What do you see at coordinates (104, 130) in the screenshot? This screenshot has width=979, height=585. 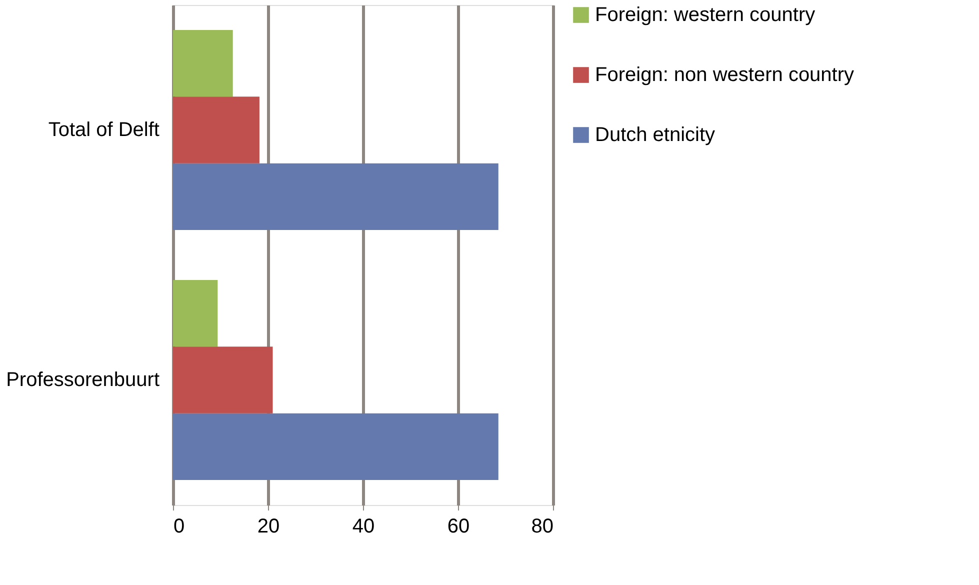 I see `y-tick-label: Total of Delft` at bounding box center [104, 130].